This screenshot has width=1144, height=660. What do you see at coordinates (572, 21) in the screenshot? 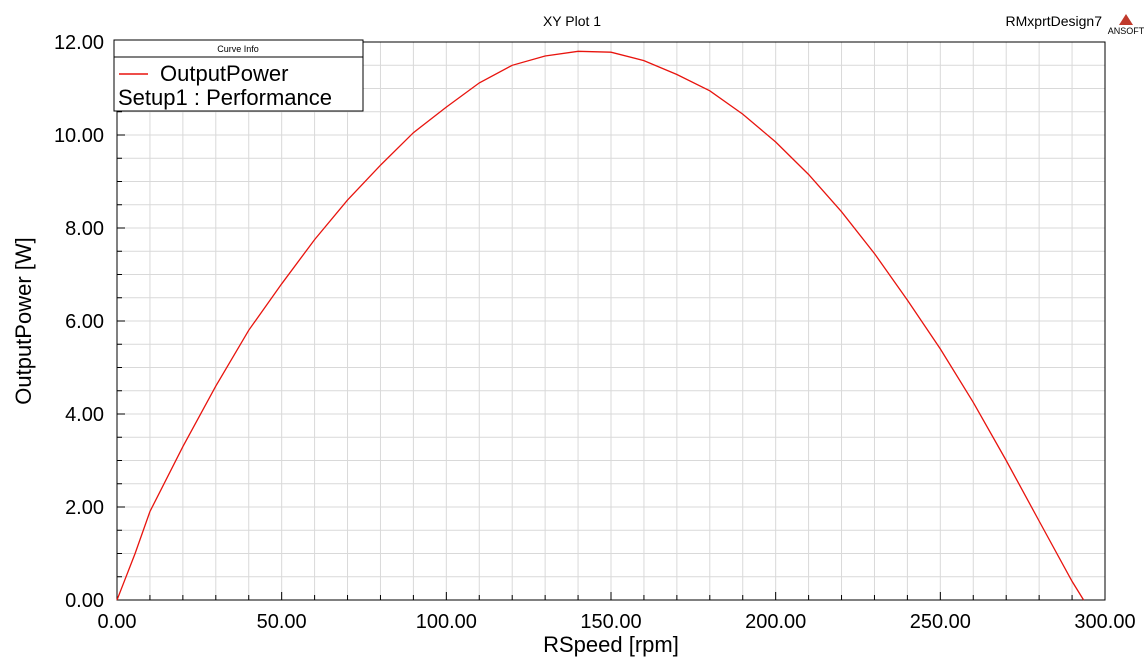
I see `chart-title: XY Plot 1` at bounding box center [572, 21].